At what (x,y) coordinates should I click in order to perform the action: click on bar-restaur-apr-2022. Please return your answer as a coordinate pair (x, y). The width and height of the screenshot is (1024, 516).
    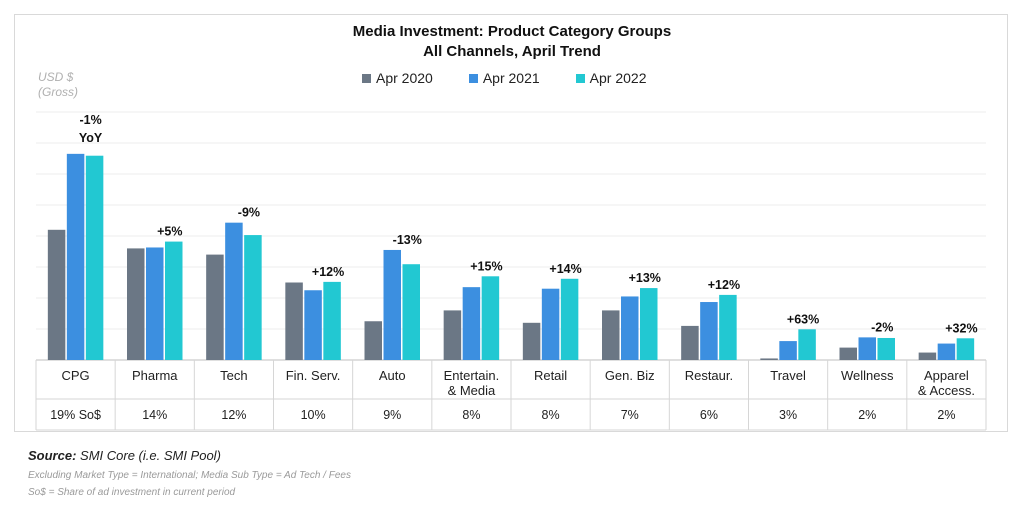
    Looking at the image, I should click on (728, 327).